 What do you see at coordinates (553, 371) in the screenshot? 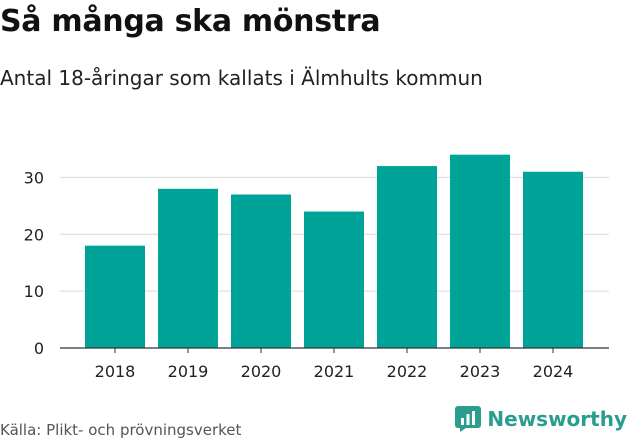
I see `x-tick-label: 2024` at bounding box center [553, 371].